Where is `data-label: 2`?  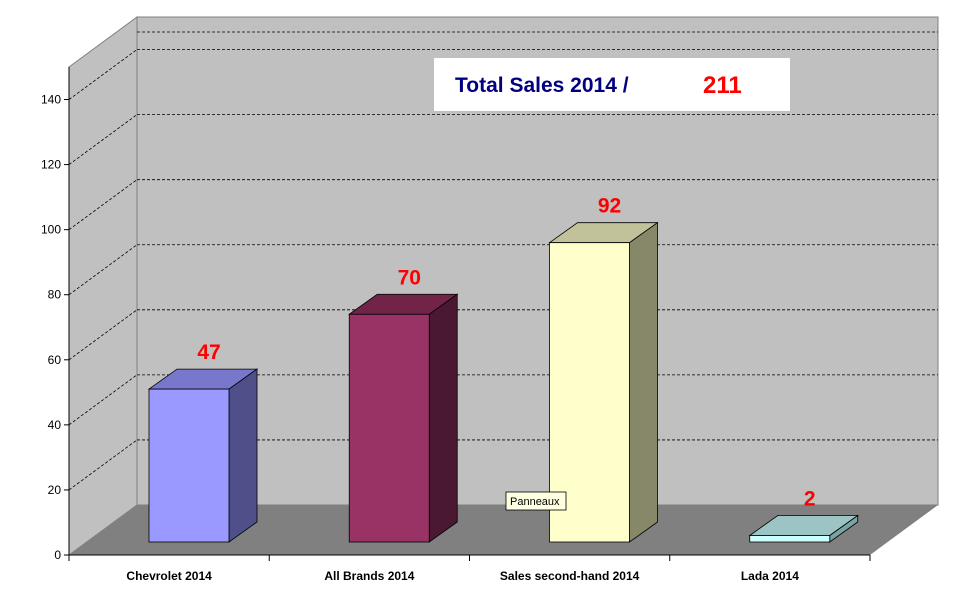
data-label: 2 is located at coordinates (810, 498).